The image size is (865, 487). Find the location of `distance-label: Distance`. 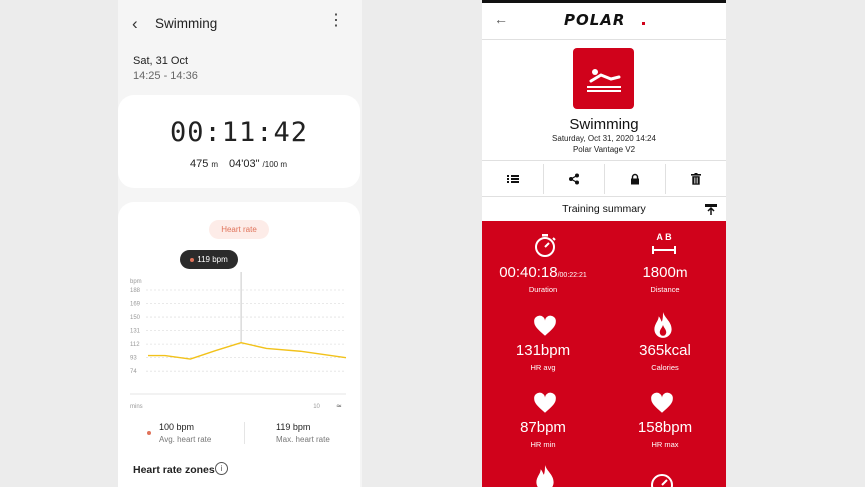

distance-label: Distance is located at coordinates (665, 289).